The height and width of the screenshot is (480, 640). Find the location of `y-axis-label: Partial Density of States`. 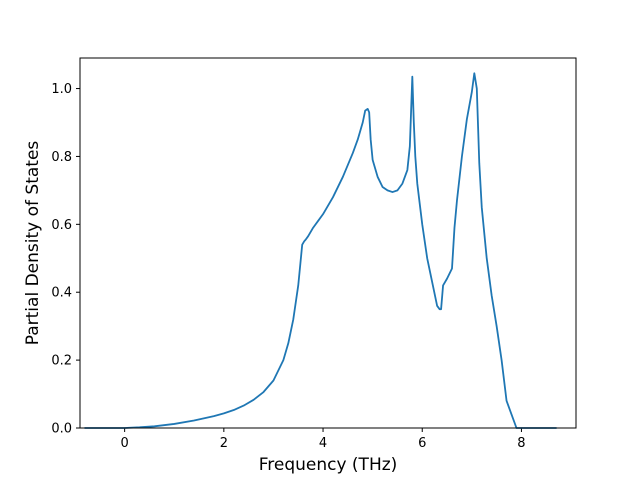

y-axis-label: Partial Density of States is located at coordinates (33, 243).